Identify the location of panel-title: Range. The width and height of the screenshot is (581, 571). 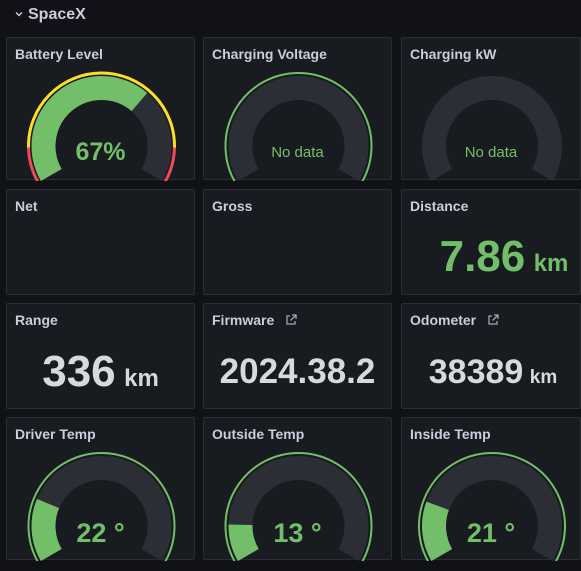
(36, 320).